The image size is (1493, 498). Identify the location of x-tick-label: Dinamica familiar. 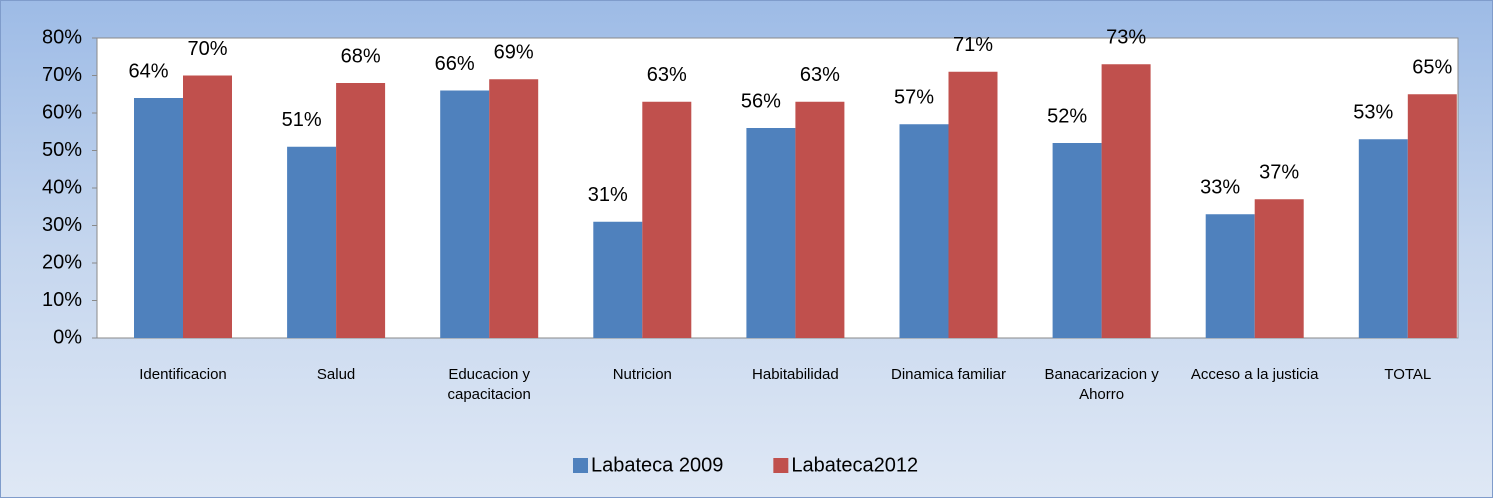
(948, 374).